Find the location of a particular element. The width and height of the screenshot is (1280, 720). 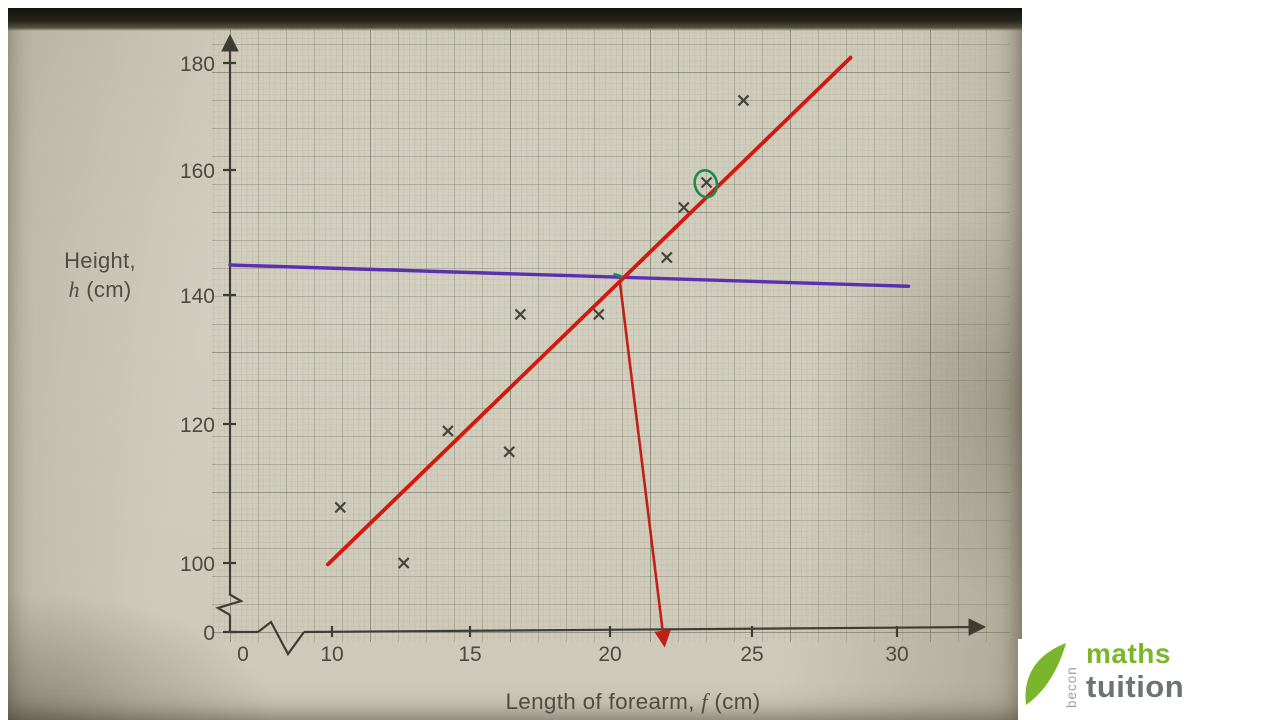

x-axis-variable: f is located at coordinates (704, 701).